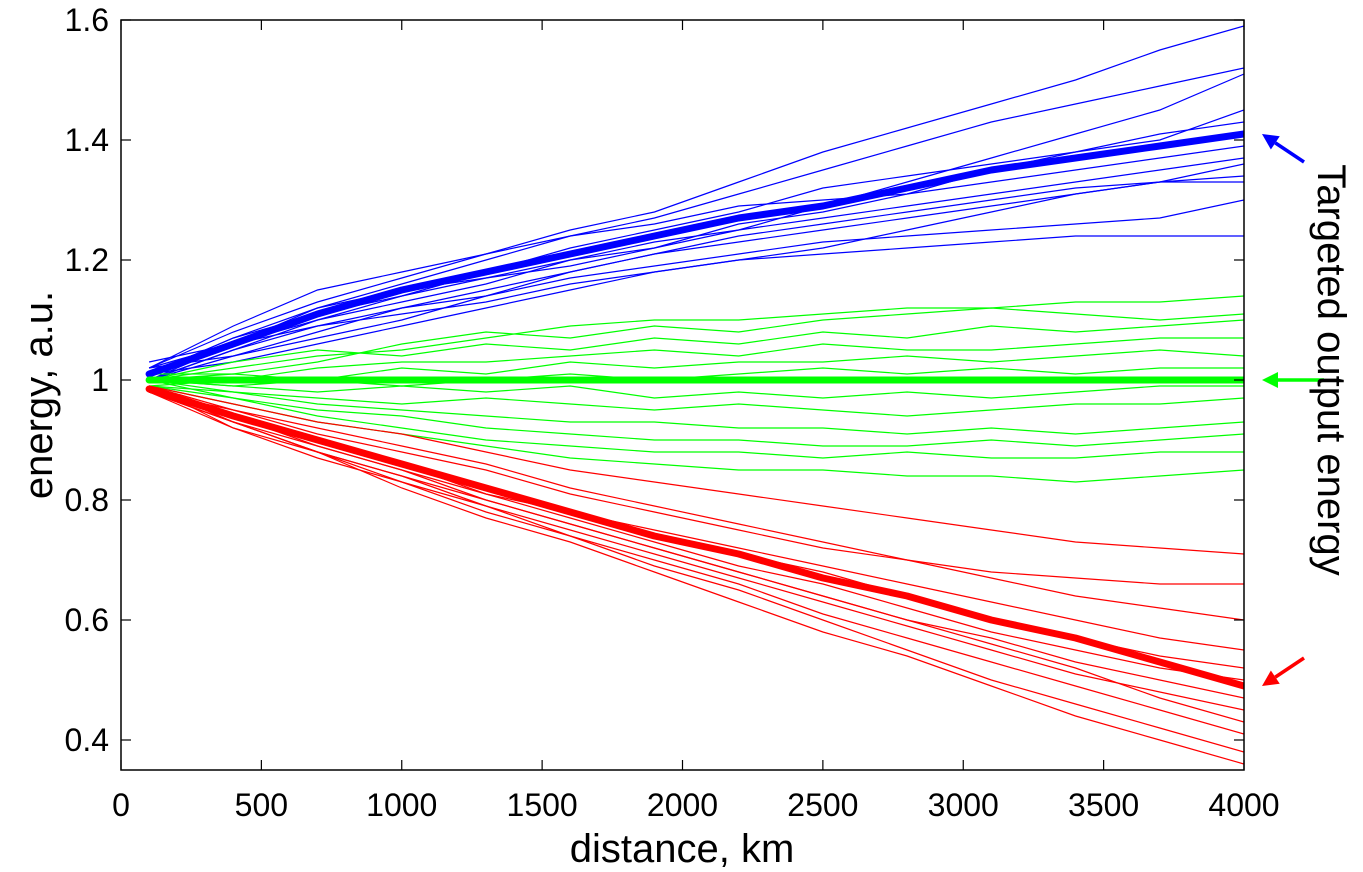 The height and width of the screenshot is (872, 1363). What do you see at coordinates (100, 380) in the screenshot?
I see `y-tick-label: 1` at bounding box center [100, 380].